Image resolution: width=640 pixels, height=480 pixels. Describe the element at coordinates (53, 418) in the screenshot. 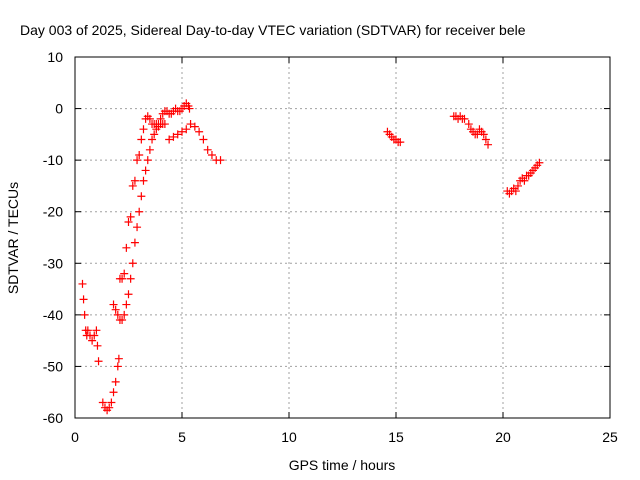

I see `y-tick-label: -60` at that location.